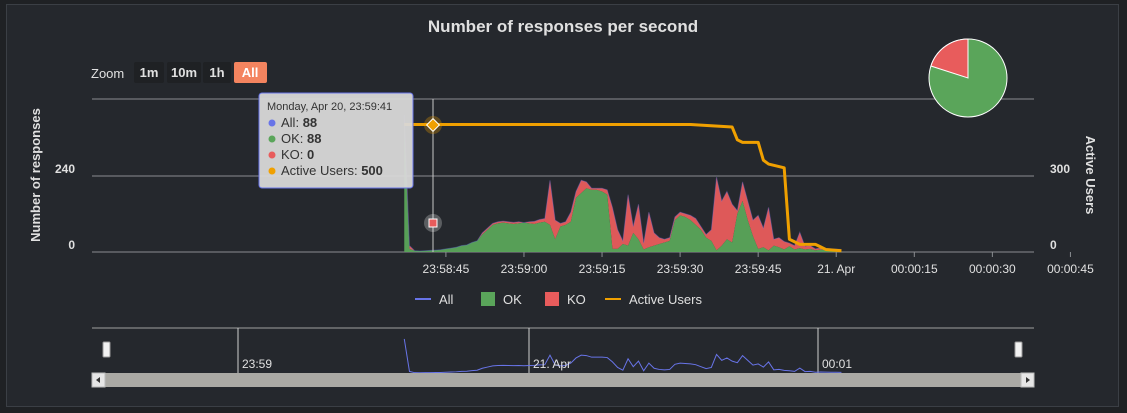 Image resolution: width=1127 pixels, height=413 pixels. Describe the element at coordinates (758, 269) in the screenshot. I see `x-tick-label: 23:59:45` at that location.